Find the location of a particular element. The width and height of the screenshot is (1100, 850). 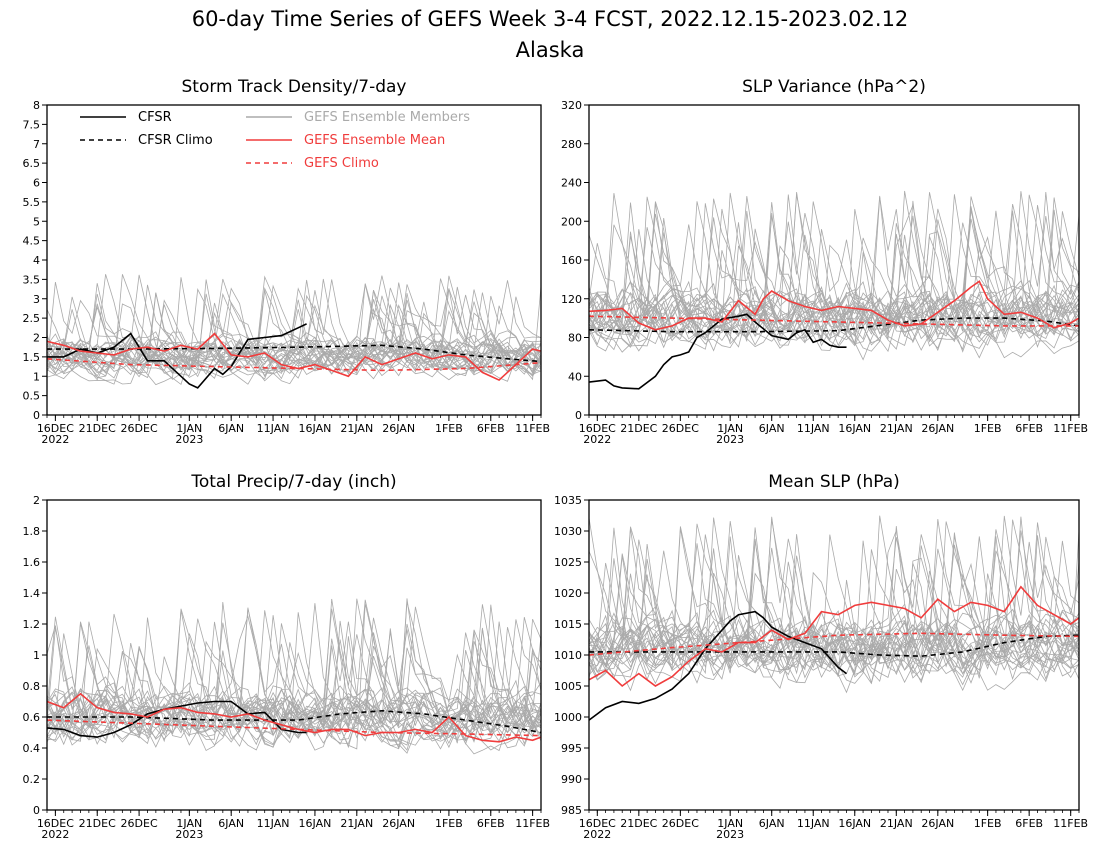

y-tick-label: 1.8 is located at coordinates (32, 531).